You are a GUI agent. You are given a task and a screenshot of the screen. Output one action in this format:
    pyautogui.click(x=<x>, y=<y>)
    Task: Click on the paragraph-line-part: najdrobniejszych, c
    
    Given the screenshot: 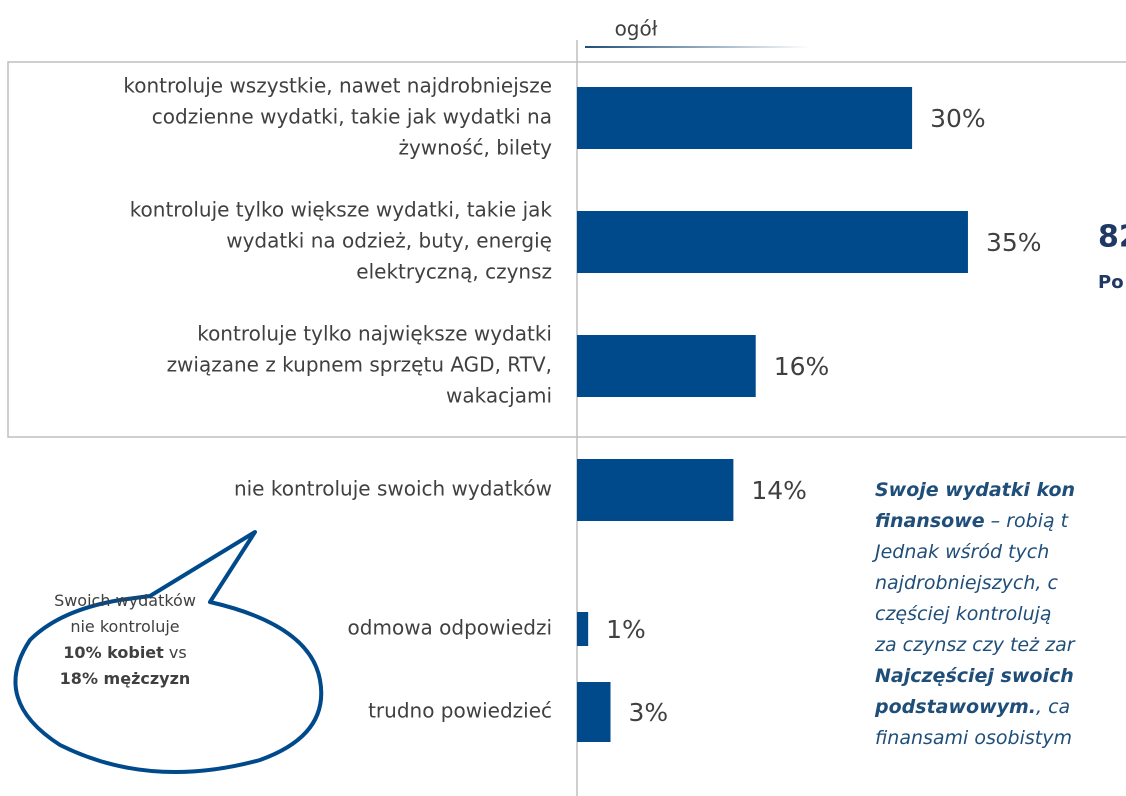 What is the action you would take?
    pyautogui.click(x=966, y=583)
    